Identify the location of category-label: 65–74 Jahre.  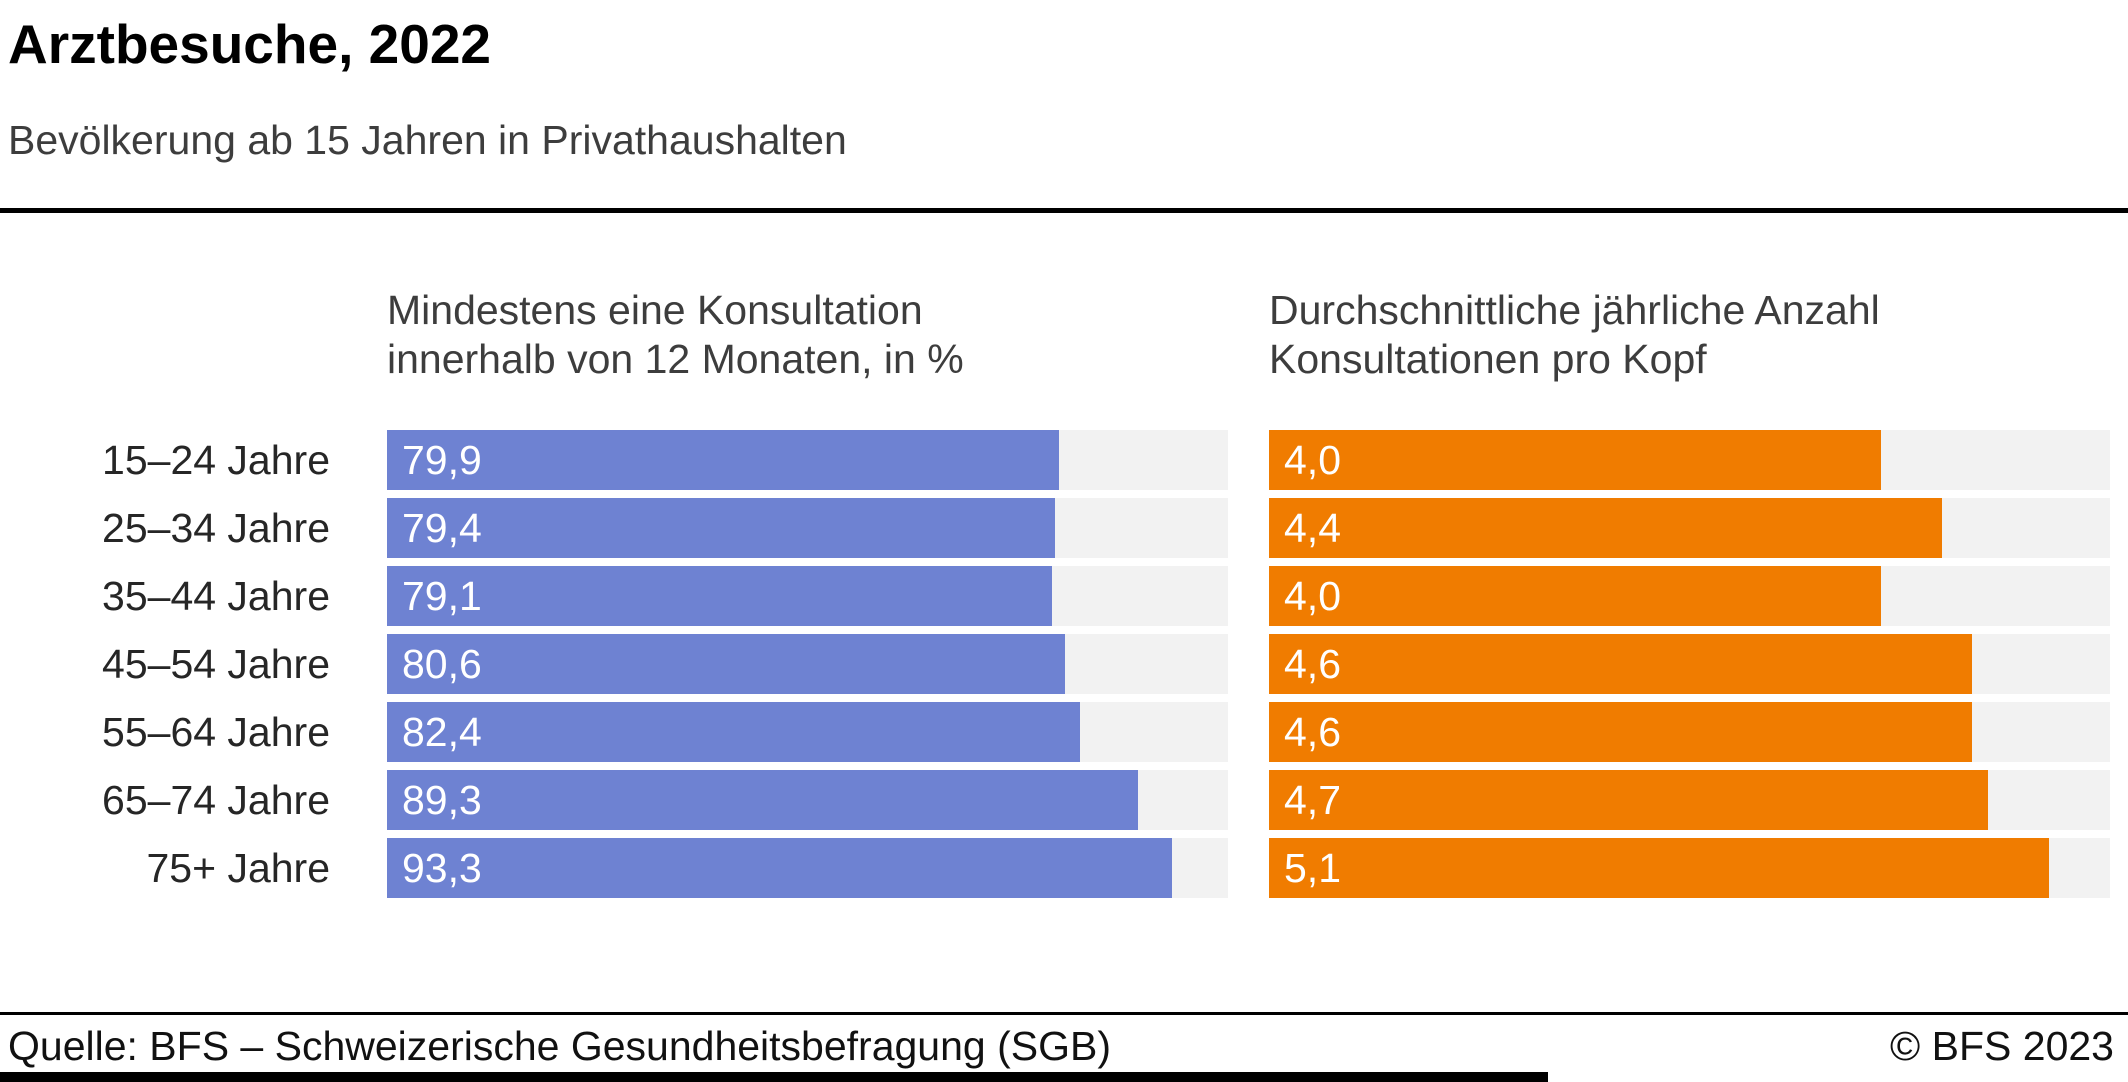
(216, 800).